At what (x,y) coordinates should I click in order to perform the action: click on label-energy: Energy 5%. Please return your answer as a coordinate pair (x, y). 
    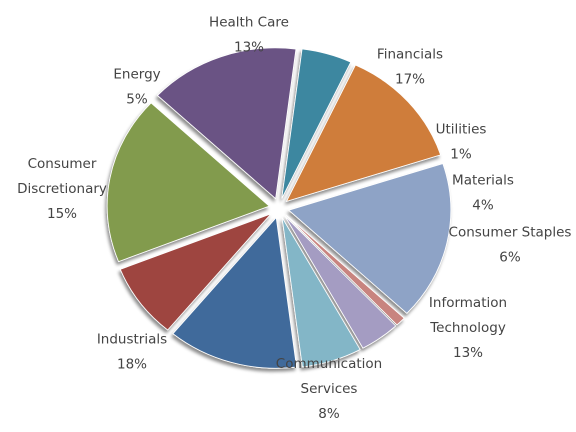
    Looking at the image, I should click on (136, 87).